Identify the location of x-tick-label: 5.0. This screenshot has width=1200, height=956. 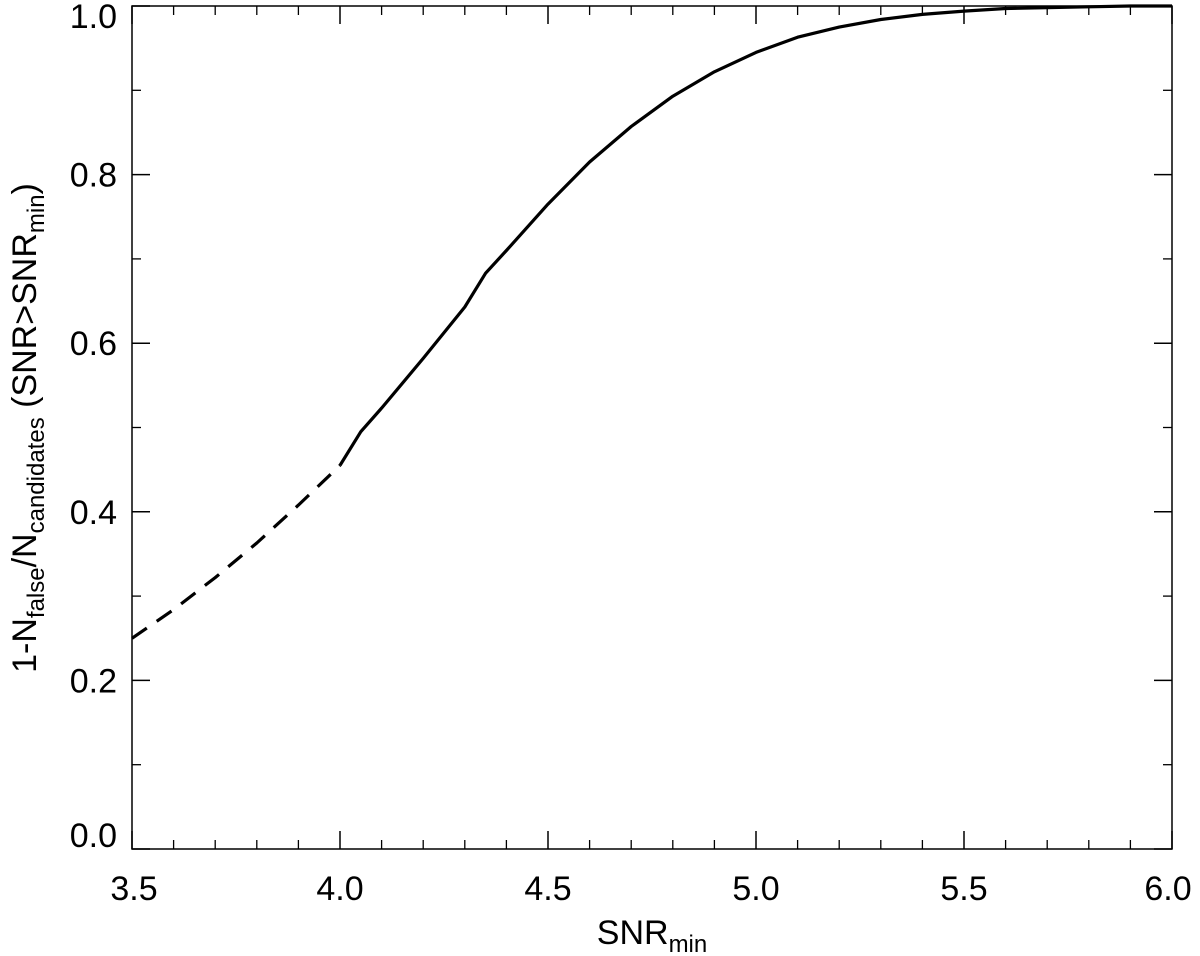
(755, 889).